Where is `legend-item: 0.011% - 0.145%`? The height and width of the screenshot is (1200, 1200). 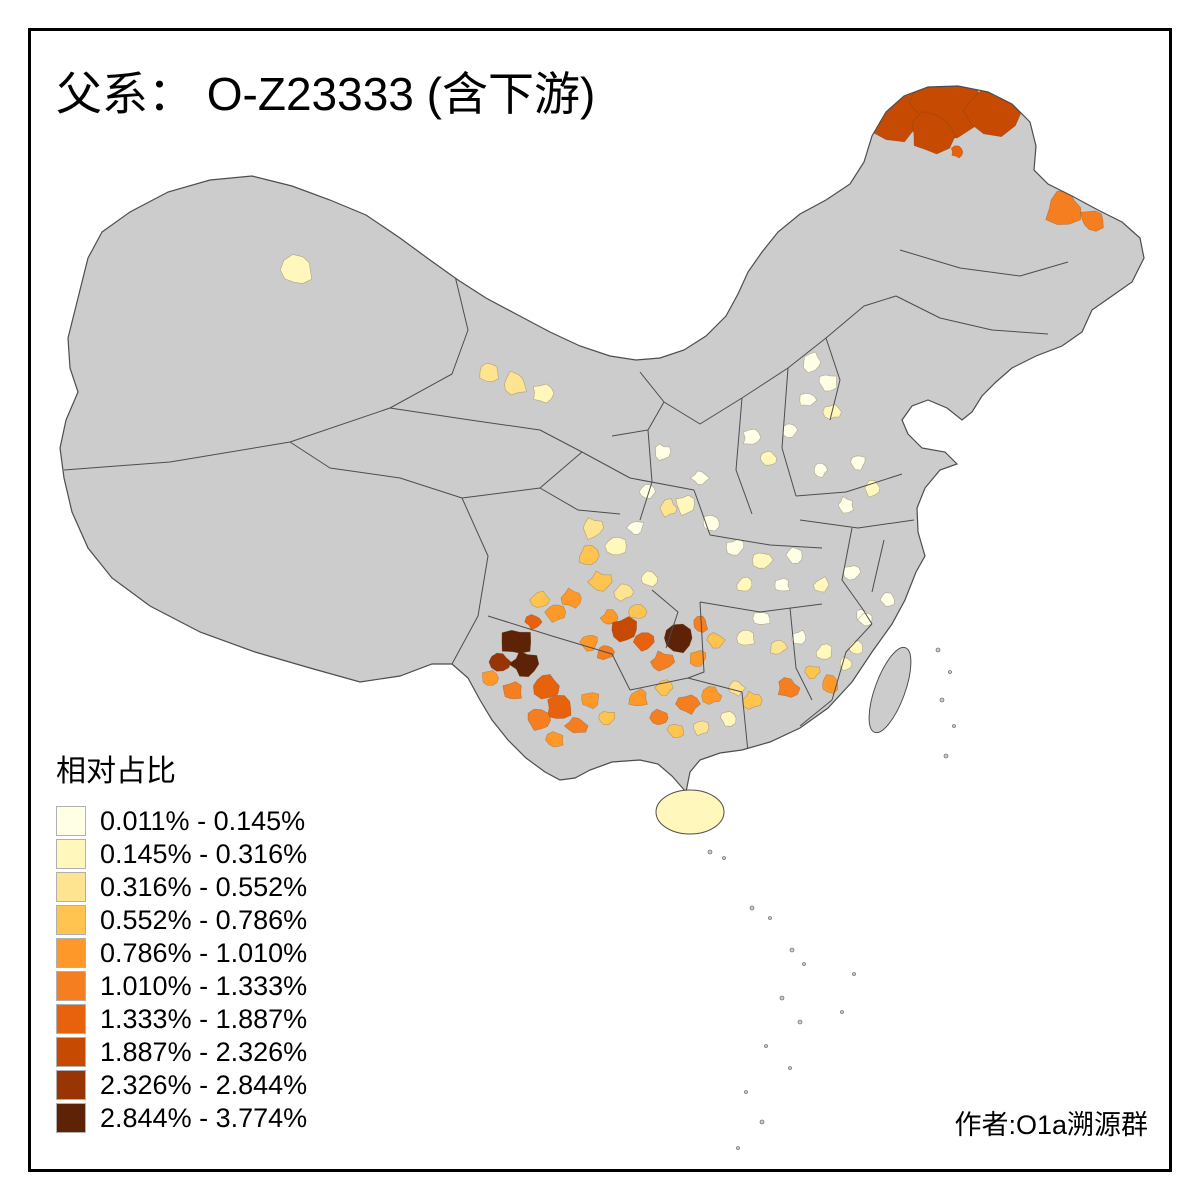
legend-item: 0.011% - 0.145% is located at coordinates (181, 821).